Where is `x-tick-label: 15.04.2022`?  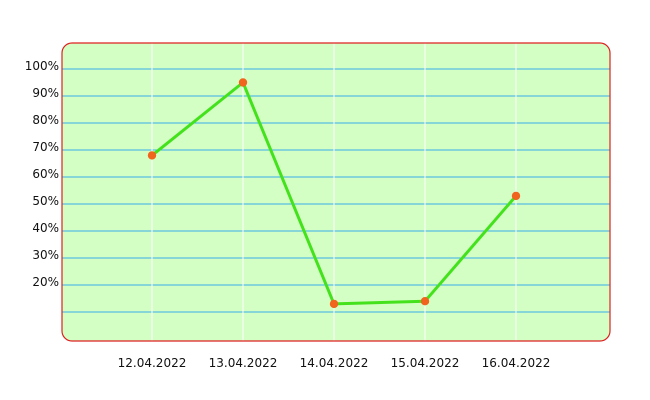
x-tick-label: 15.04.2022 is located at coordinates (425, 363).